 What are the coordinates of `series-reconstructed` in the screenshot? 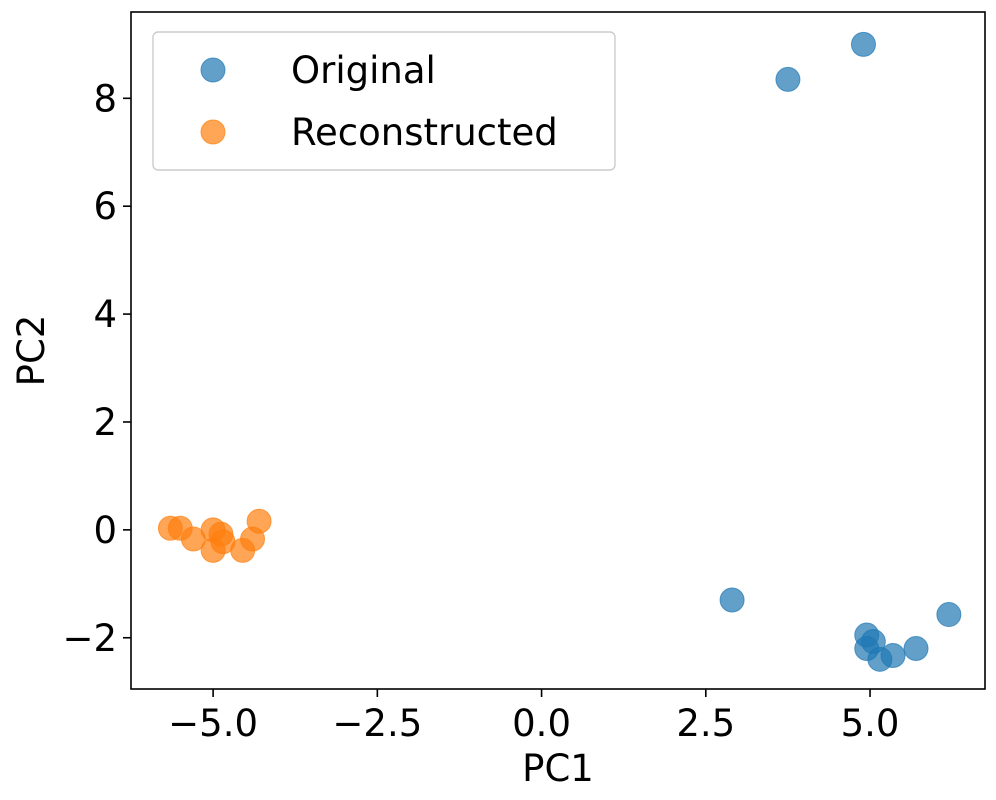 It's located at (214, 535).